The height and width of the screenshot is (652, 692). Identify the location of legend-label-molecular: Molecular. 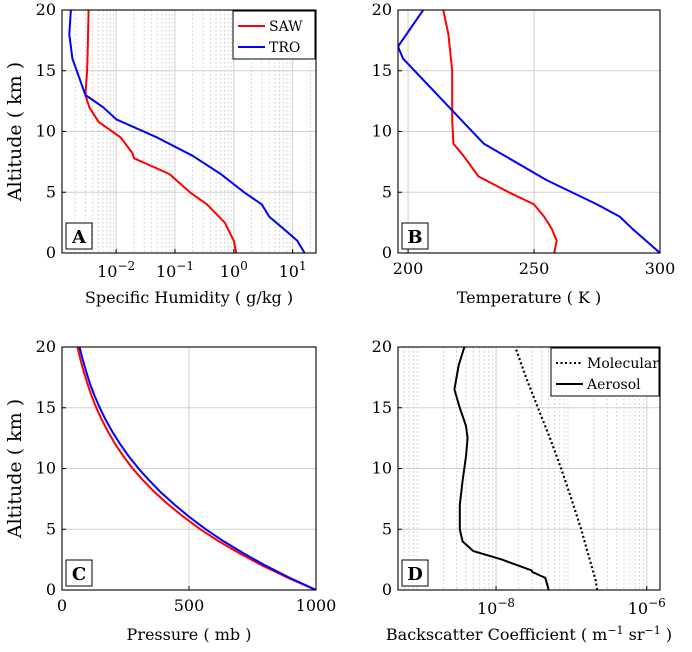
(623, 364).